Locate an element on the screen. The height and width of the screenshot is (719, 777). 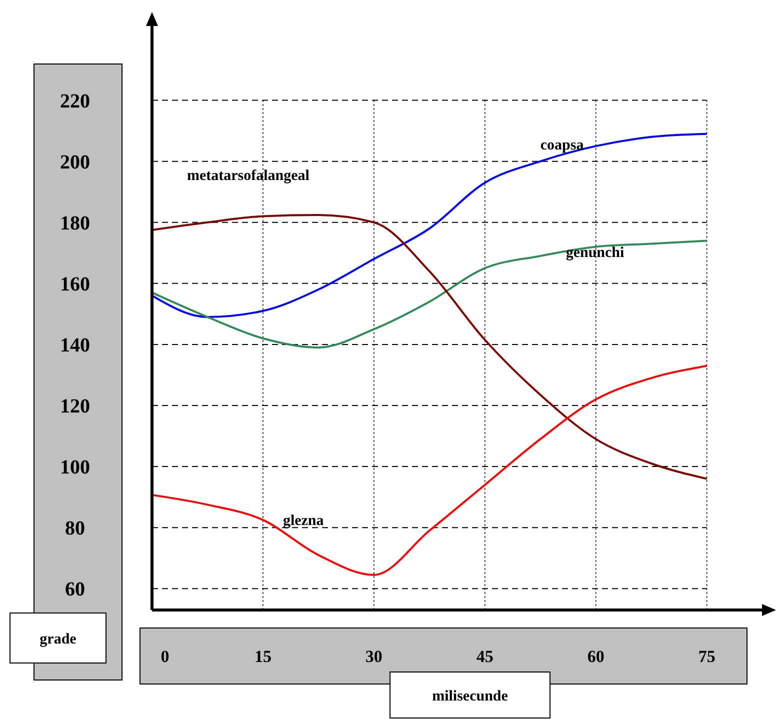
series-label: glezna is located at coordinates (303, 520).